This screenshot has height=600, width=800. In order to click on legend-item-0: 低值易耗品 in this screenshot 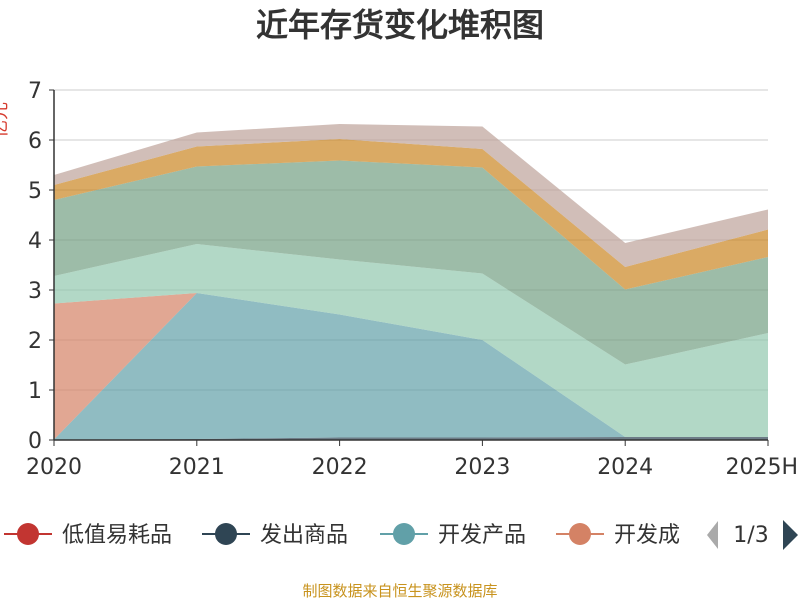, I will do `click(88, 535)`.